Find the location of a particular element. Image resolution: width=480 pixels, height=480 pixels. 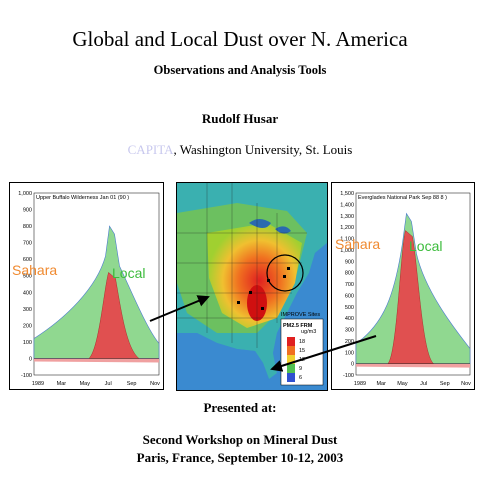

legend-unit: ug/m3 is located at coordinates (308, 332).